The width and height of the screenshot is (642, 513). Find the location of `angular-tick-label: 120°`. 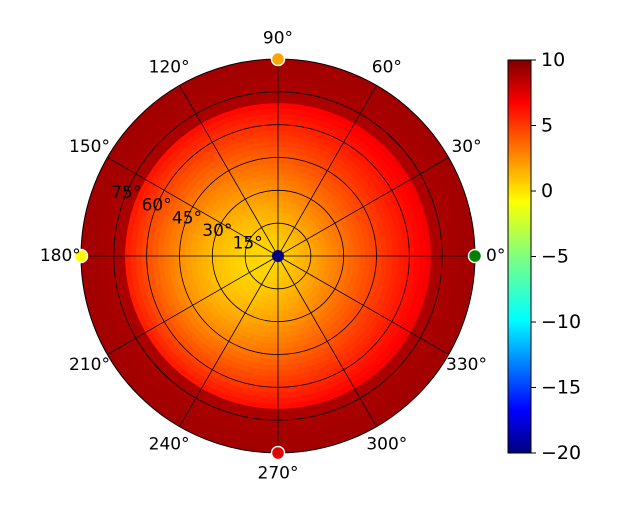

angular-tick-label: 120° is located at coordinates (169, 67).